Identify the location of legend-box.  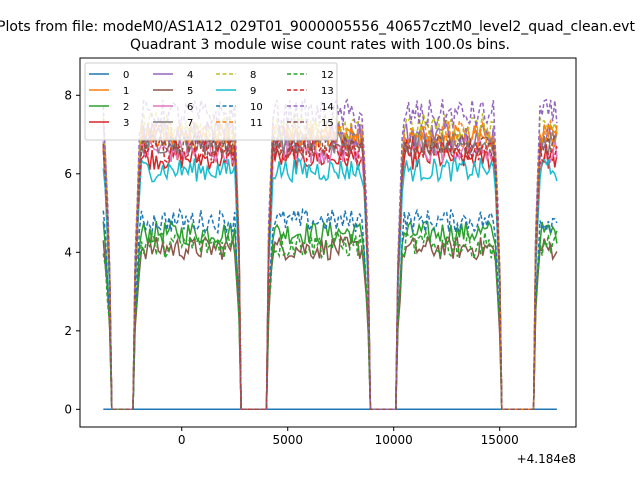
(211, 101).